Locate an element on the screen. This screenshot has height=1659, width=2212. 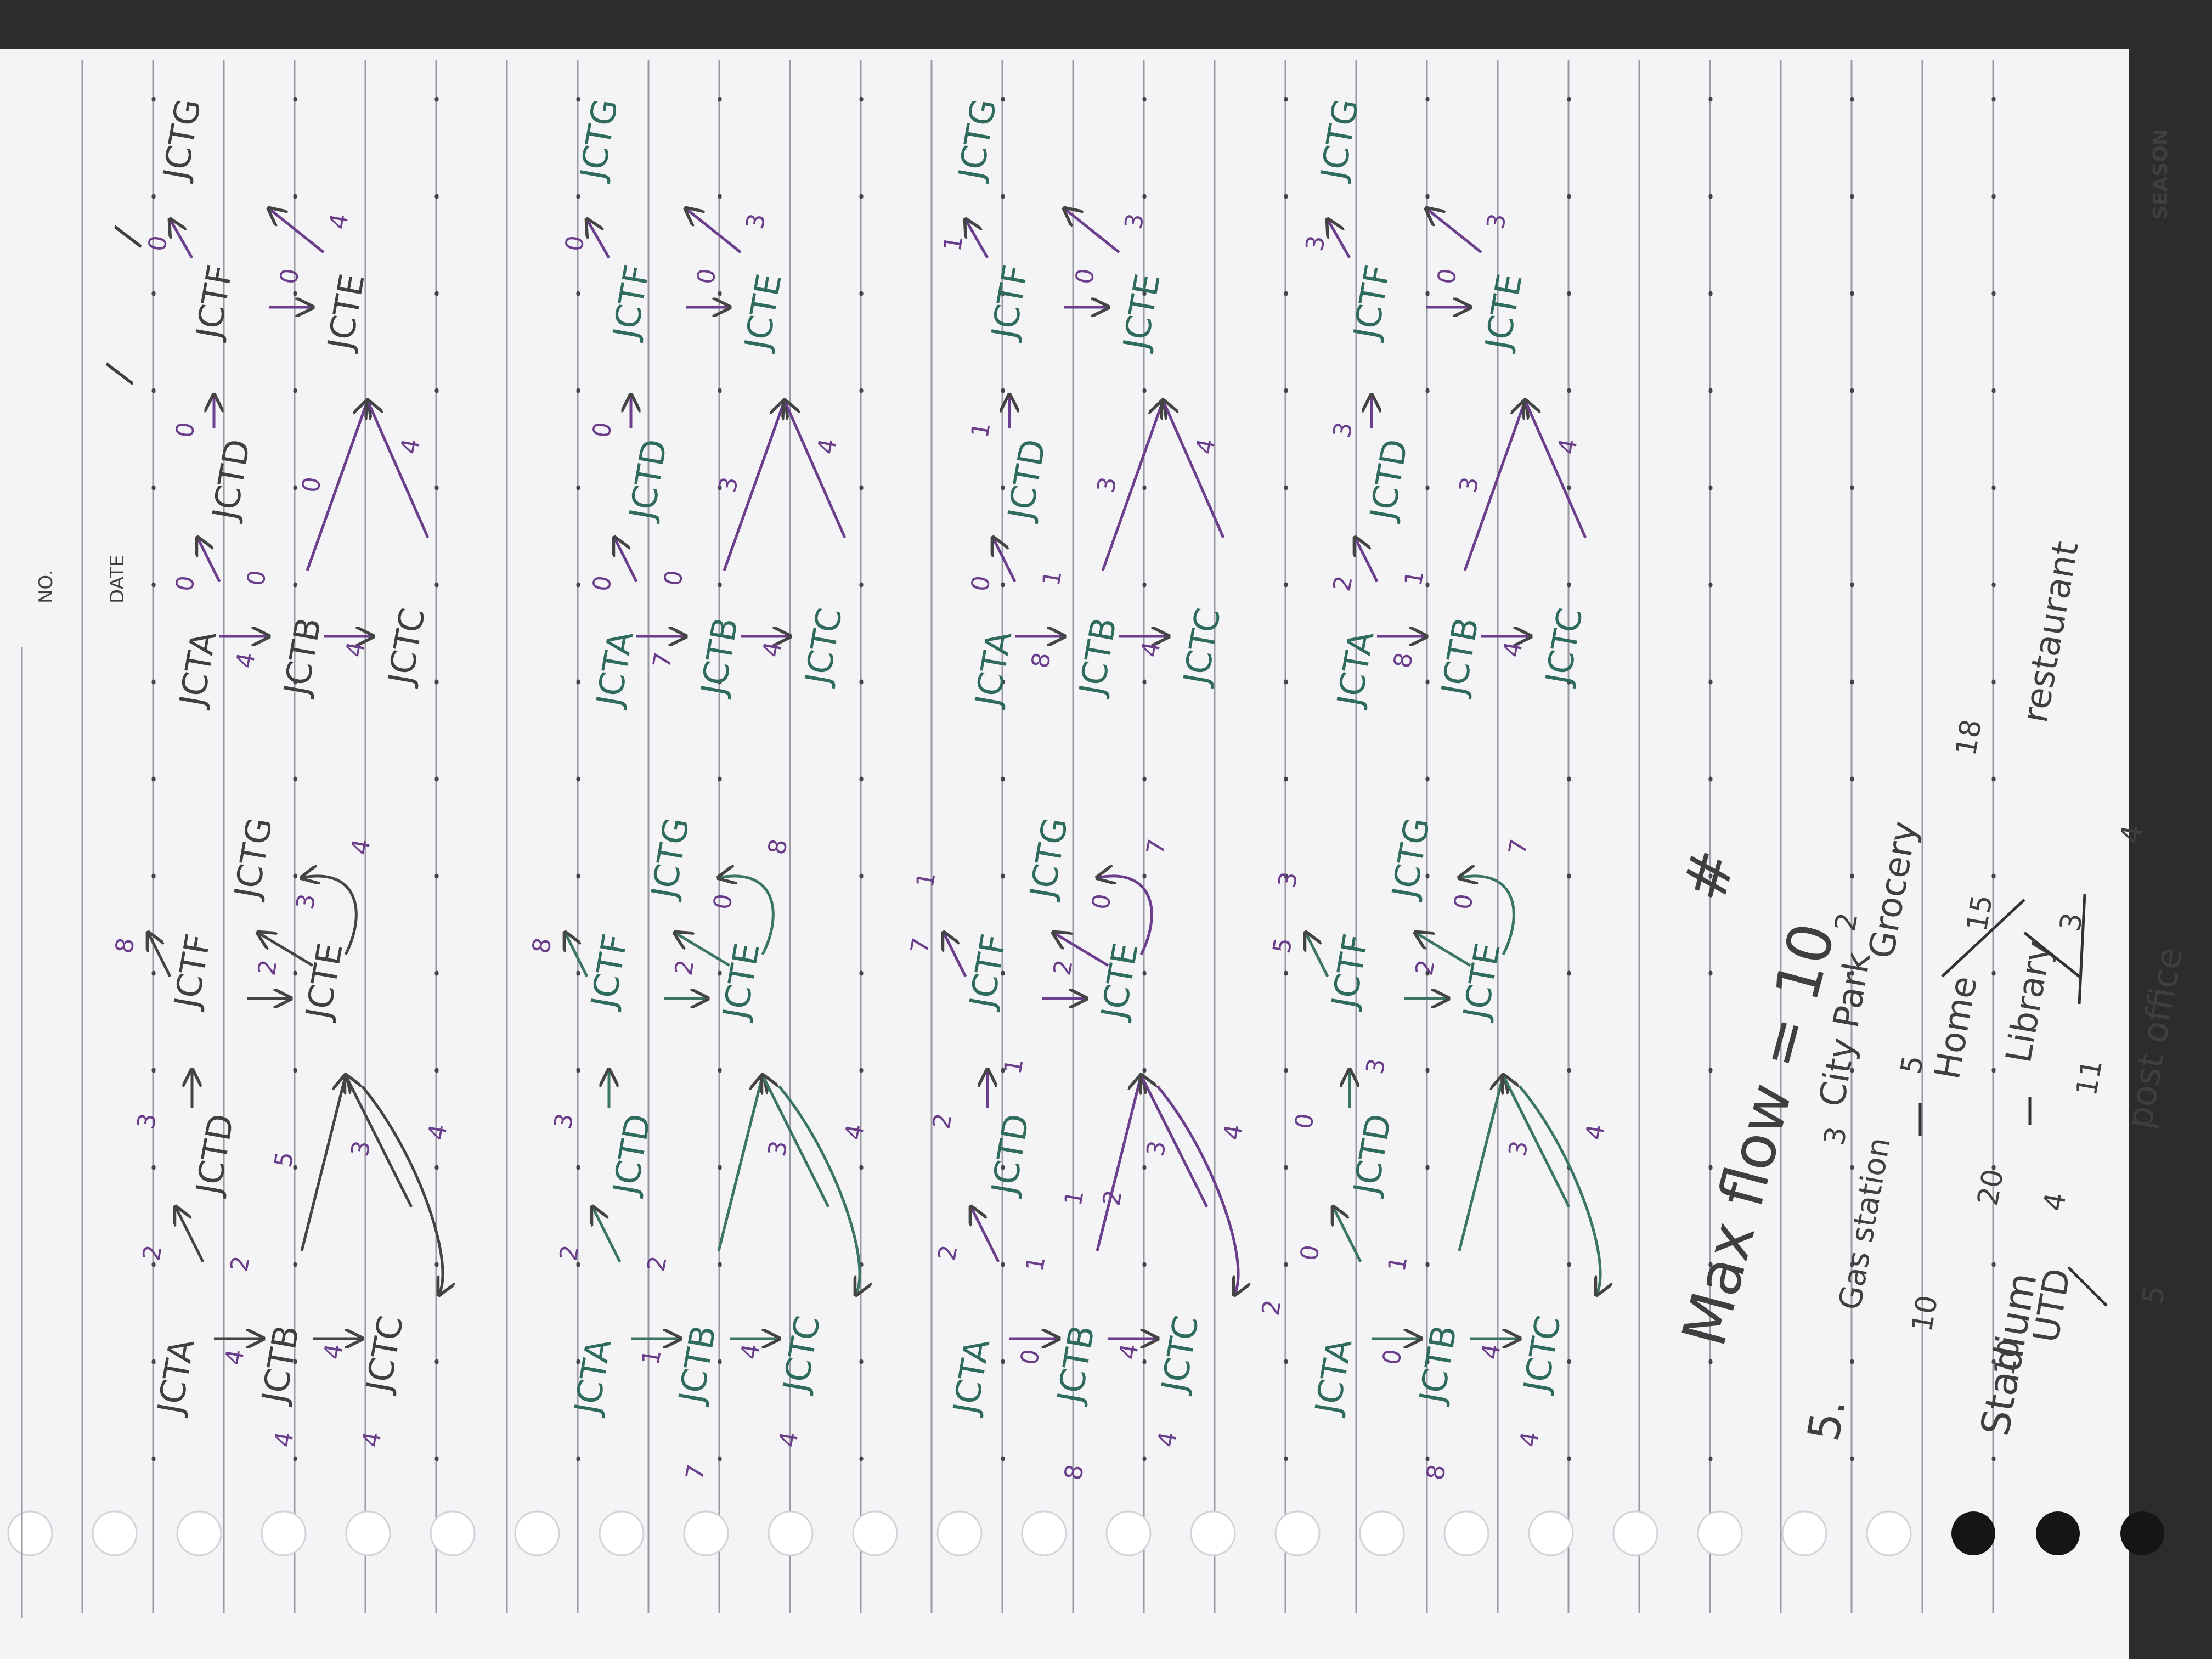
flow-graph: JCTA JCTB JCTC JCTD JCTF JCTE JCTG 8 4 2 3 3 0 3 3 4 1 is located at coordinates (1445, 404).